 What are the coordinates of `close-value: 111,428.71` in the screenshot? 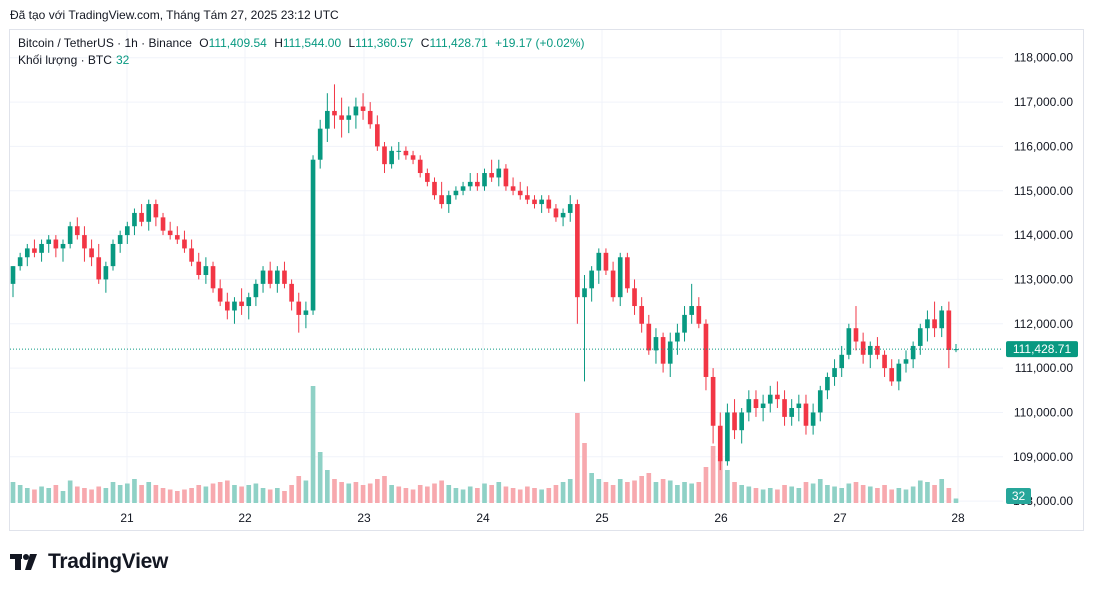 It's located at (458, 43).